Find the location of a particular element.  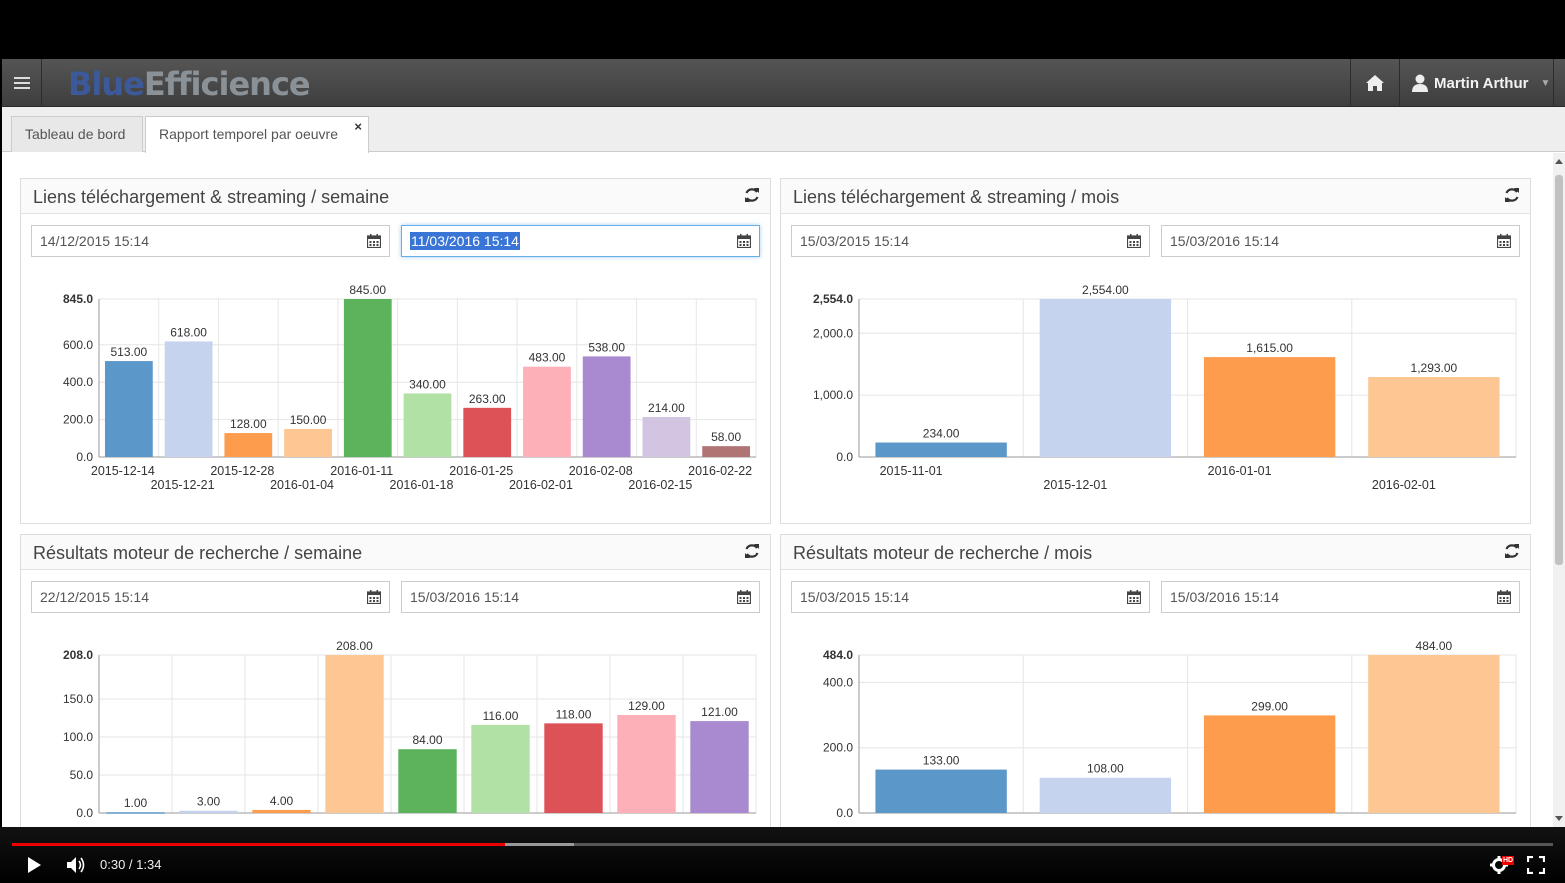

scroll-up-arrow-icon is located at coordinates (1559, 161).